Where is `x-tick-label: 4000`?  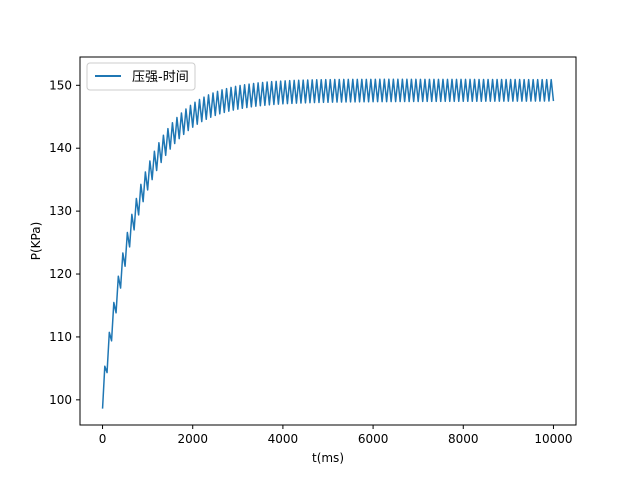
x-tick-label: 4000 is located at coordinates (283, 439).